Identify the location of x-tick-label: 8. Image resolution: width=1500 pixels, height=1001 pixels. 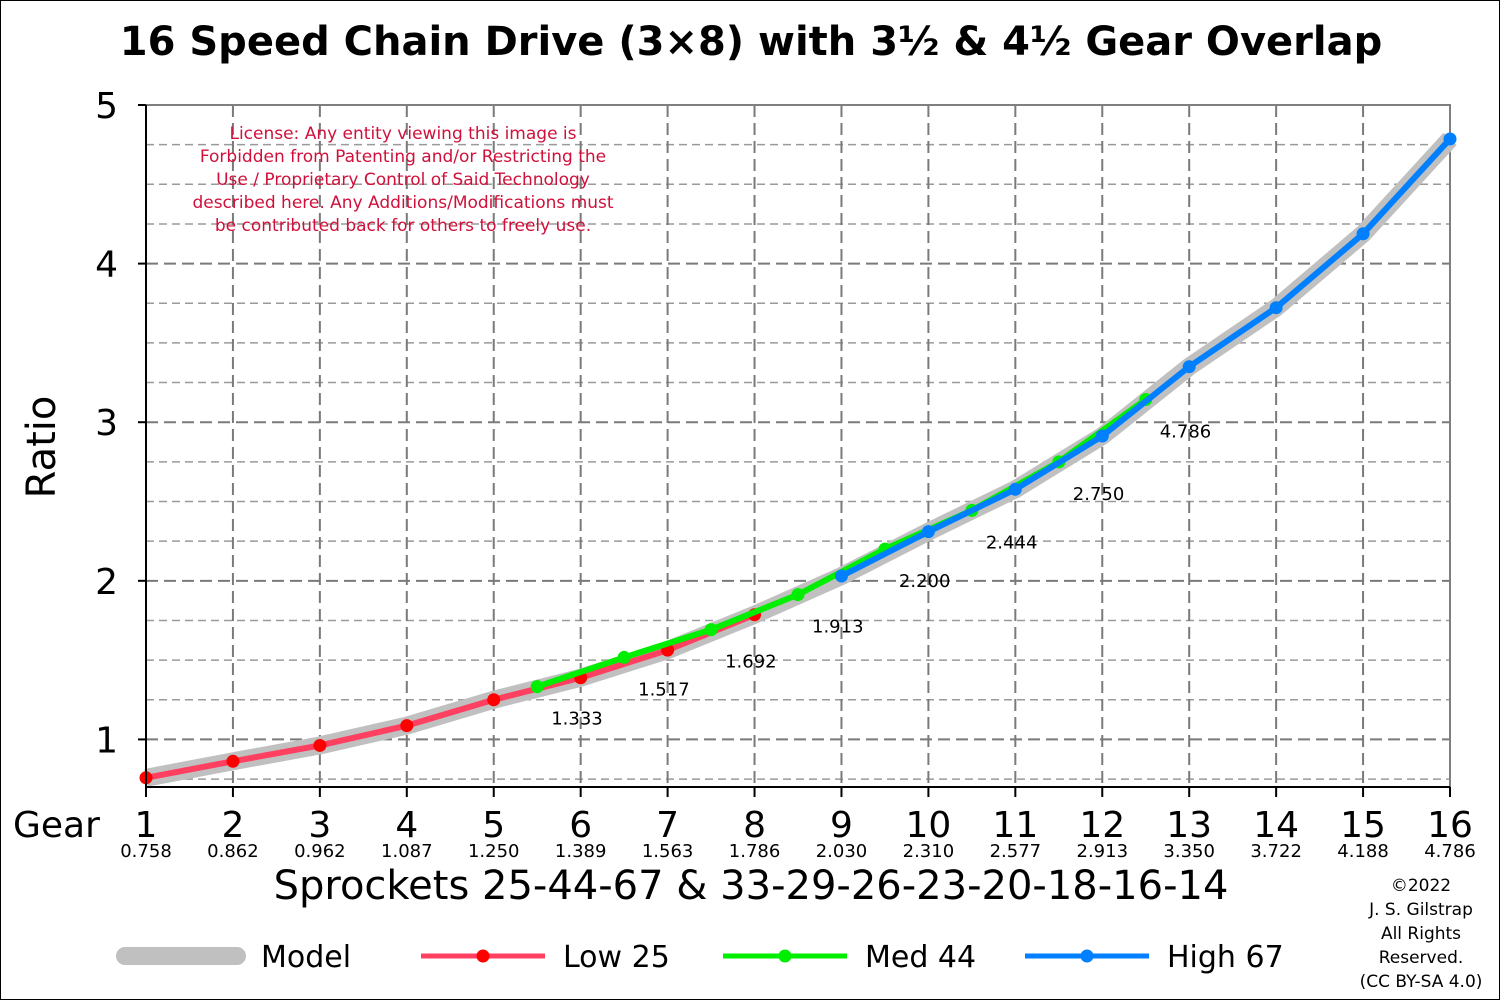
(754, 825).